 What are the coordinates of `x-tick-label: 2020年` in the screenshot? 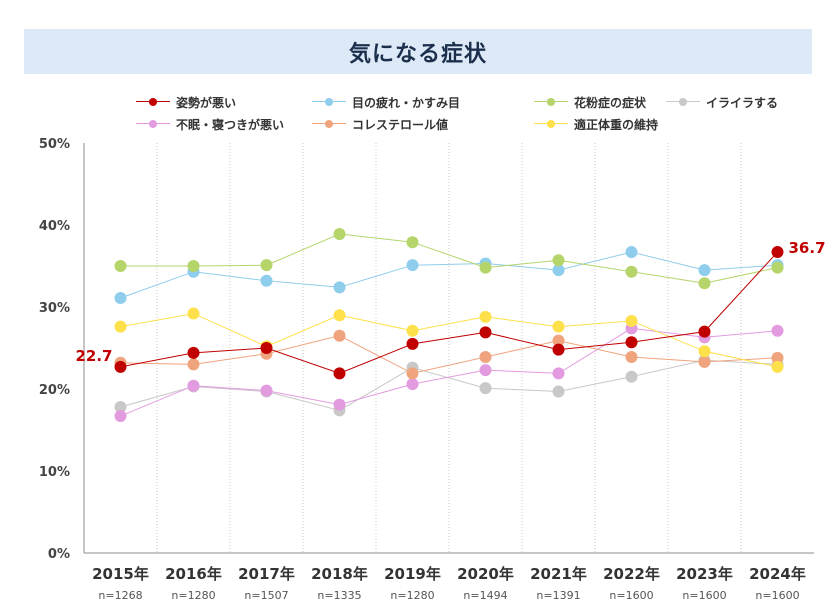 It's located at (485, 574).